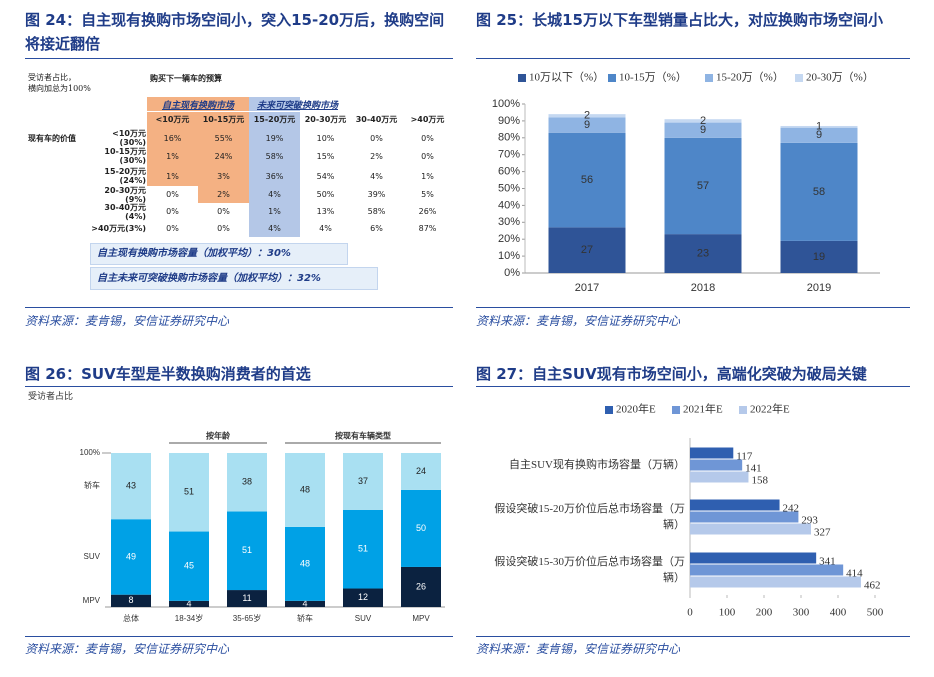 This screenshot has height=677, width=934. I want to click on figure-title: 图 27：自主SUV现有市场空间小，高端化突破为破局关键, so click(671, 374).